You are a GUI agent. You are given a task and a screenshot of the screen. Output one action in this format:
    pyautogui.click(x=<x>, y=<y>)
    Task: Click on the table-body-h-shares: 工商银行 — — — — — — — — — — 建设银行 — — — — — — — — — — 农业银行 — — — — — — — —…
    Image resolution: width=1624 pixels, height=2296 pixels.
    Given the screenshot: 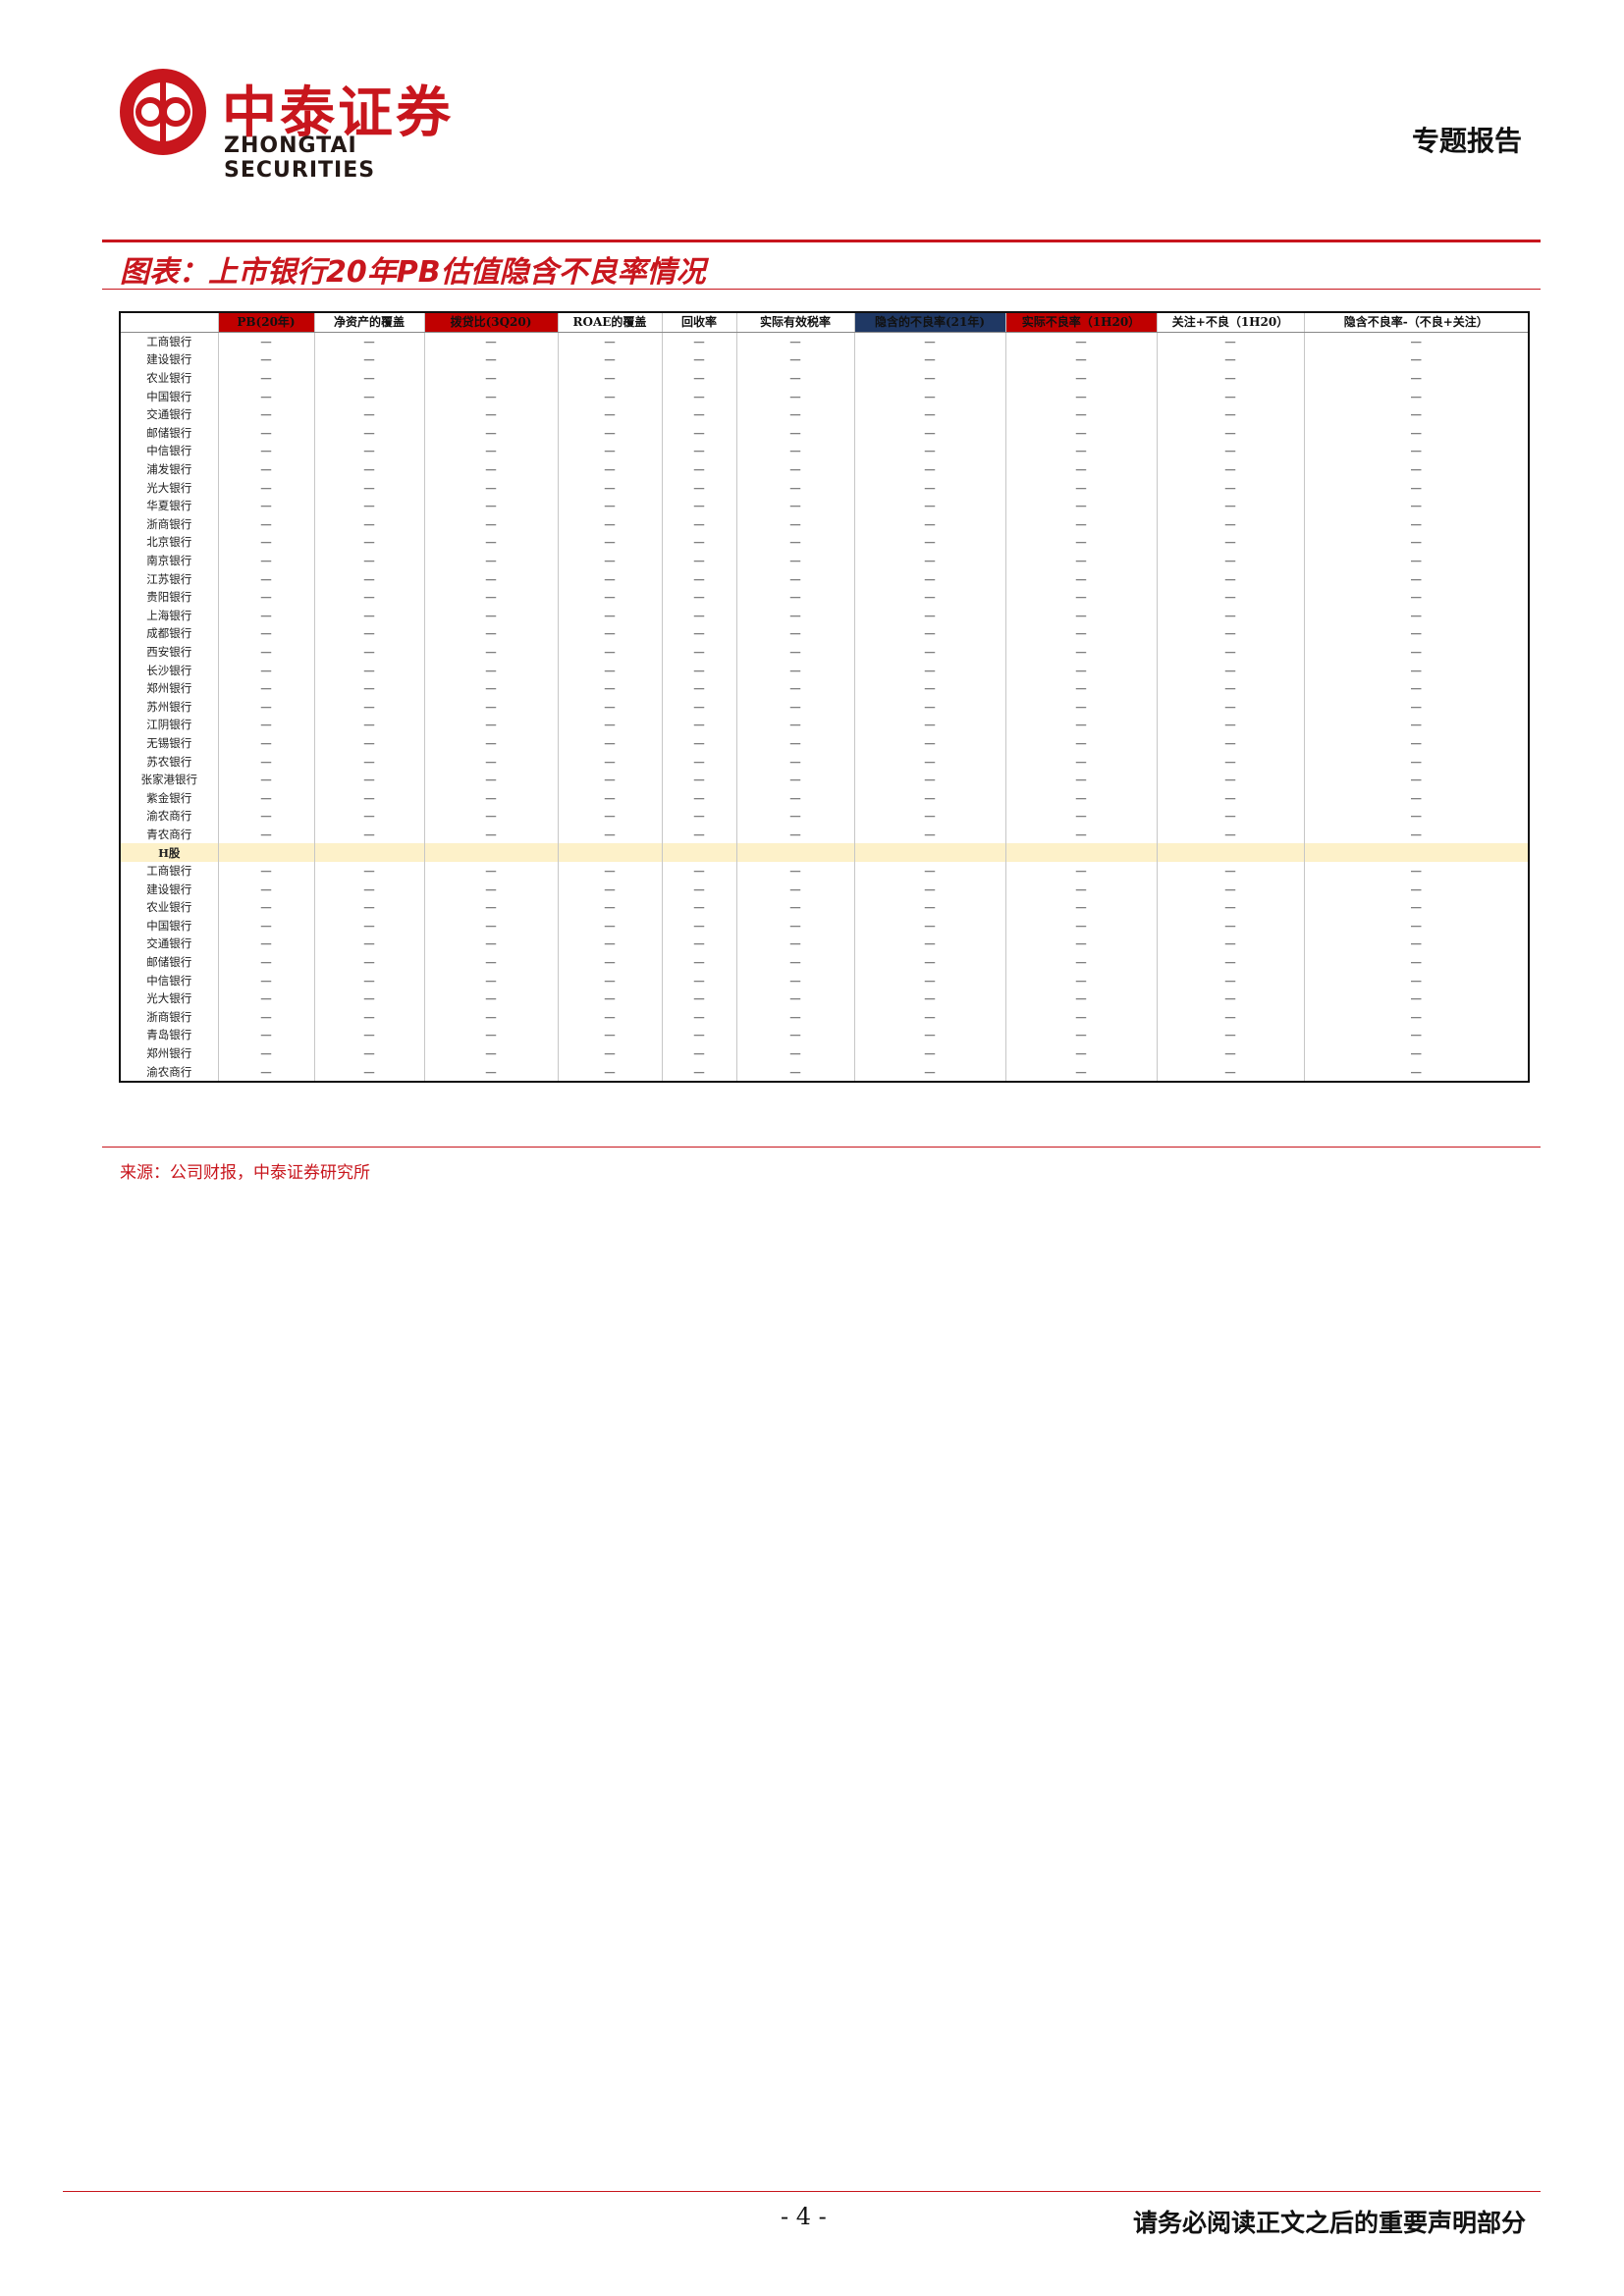 What is the action you would take?
    pyautogui.click(x=824, y=972)
    